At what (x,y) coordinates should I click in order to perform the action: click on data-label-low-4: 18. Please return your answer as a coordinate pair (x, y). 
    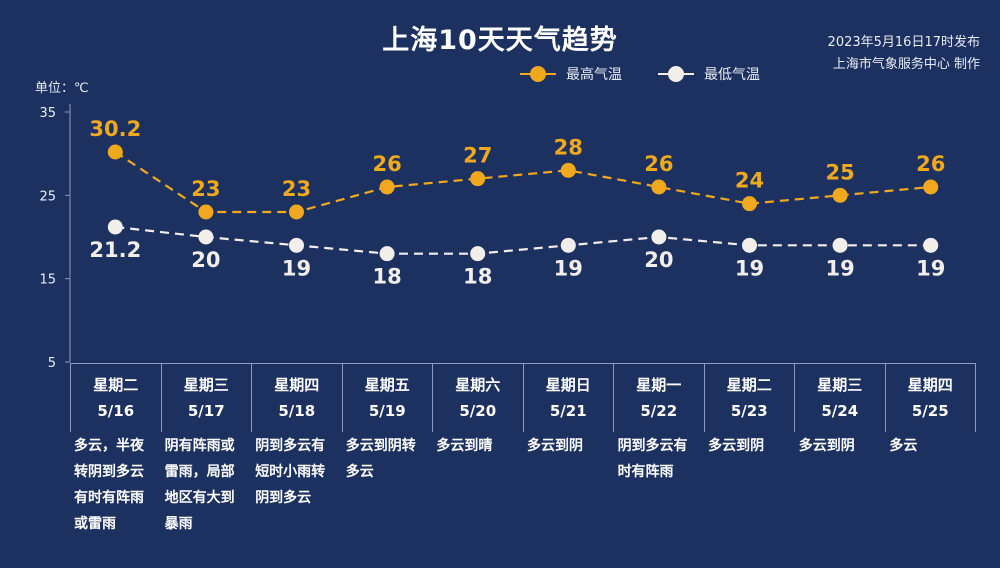
    Looking at the image, I should click on (477, 277).